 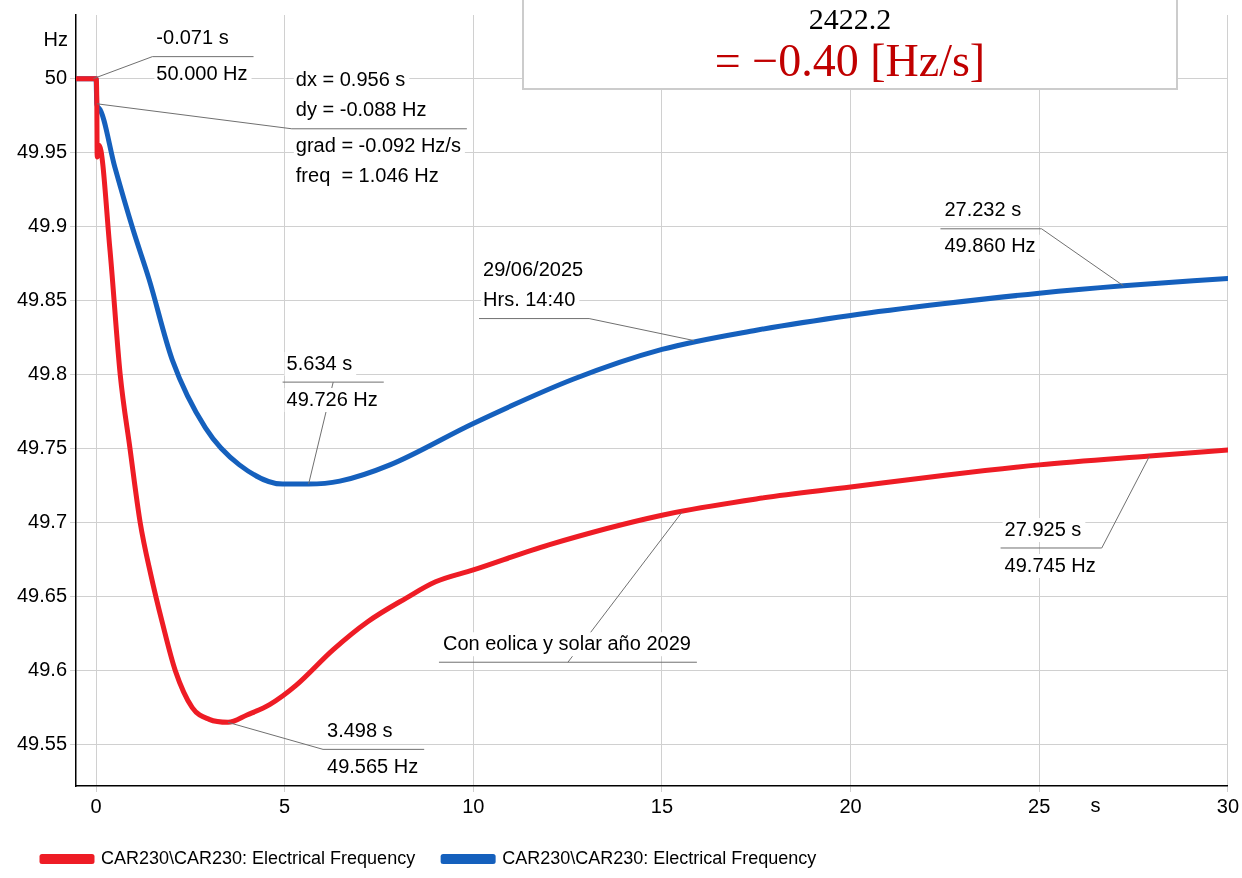 What do you see at coordinates (48, 373) in the screenshot?
I see `y-tick-label: 49.8` at bounding box center [48, 373].